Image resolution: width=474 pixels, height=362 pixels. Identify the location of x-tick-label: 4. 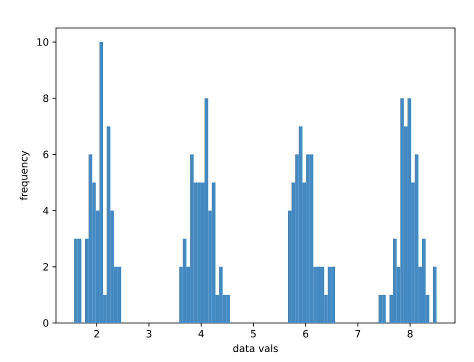
(201, 334).